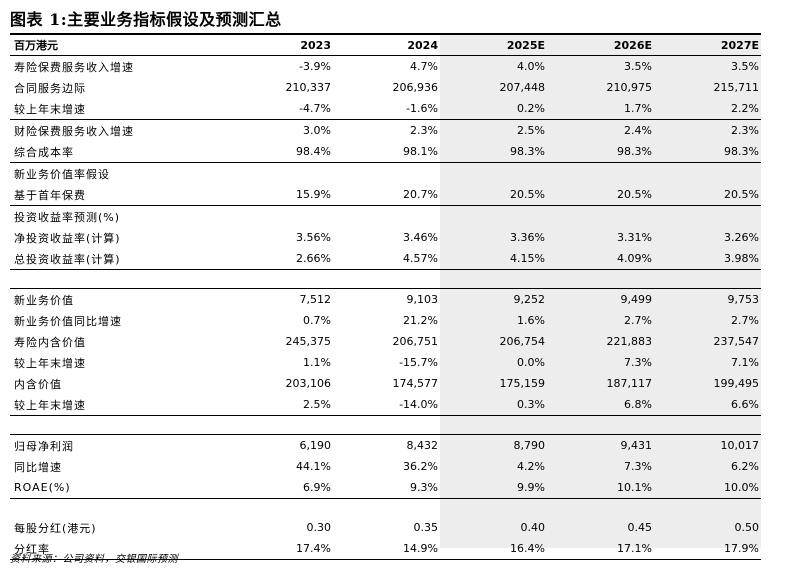  I want to click on table-cell: 3.31%, so click(634, 237).